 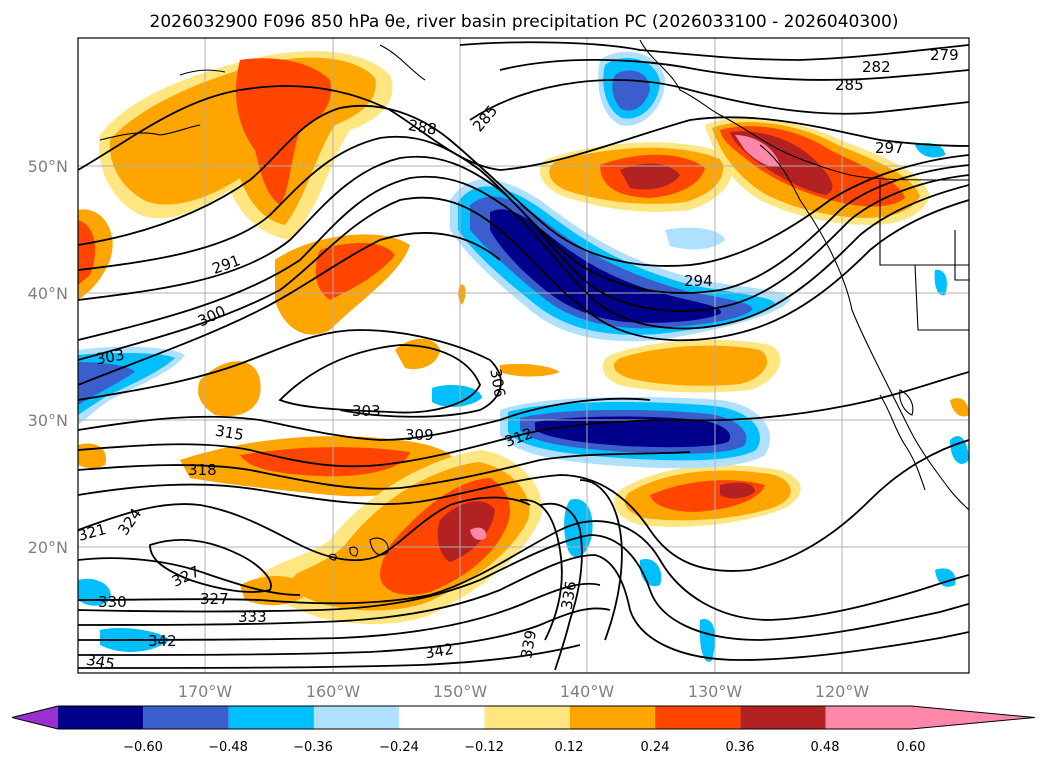 What do you see at coordinates (48, 420) in the screenshot?
I see `lat-label: 30°N` at bounding box center [48, 420].